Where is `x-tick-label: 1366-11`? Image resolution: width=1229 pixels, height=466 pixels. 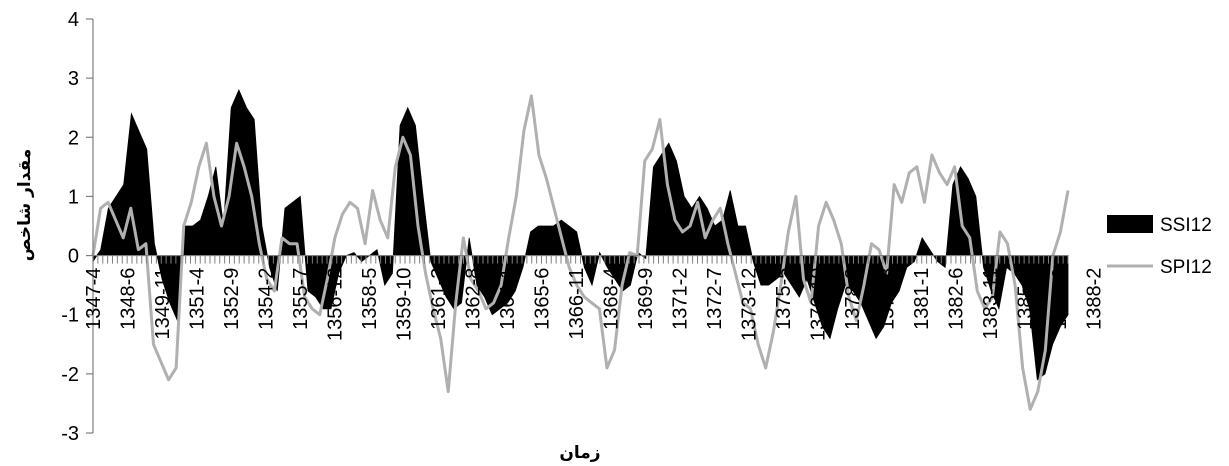 x-tick-label: 1366-11 is located at coordinates (577, 304).